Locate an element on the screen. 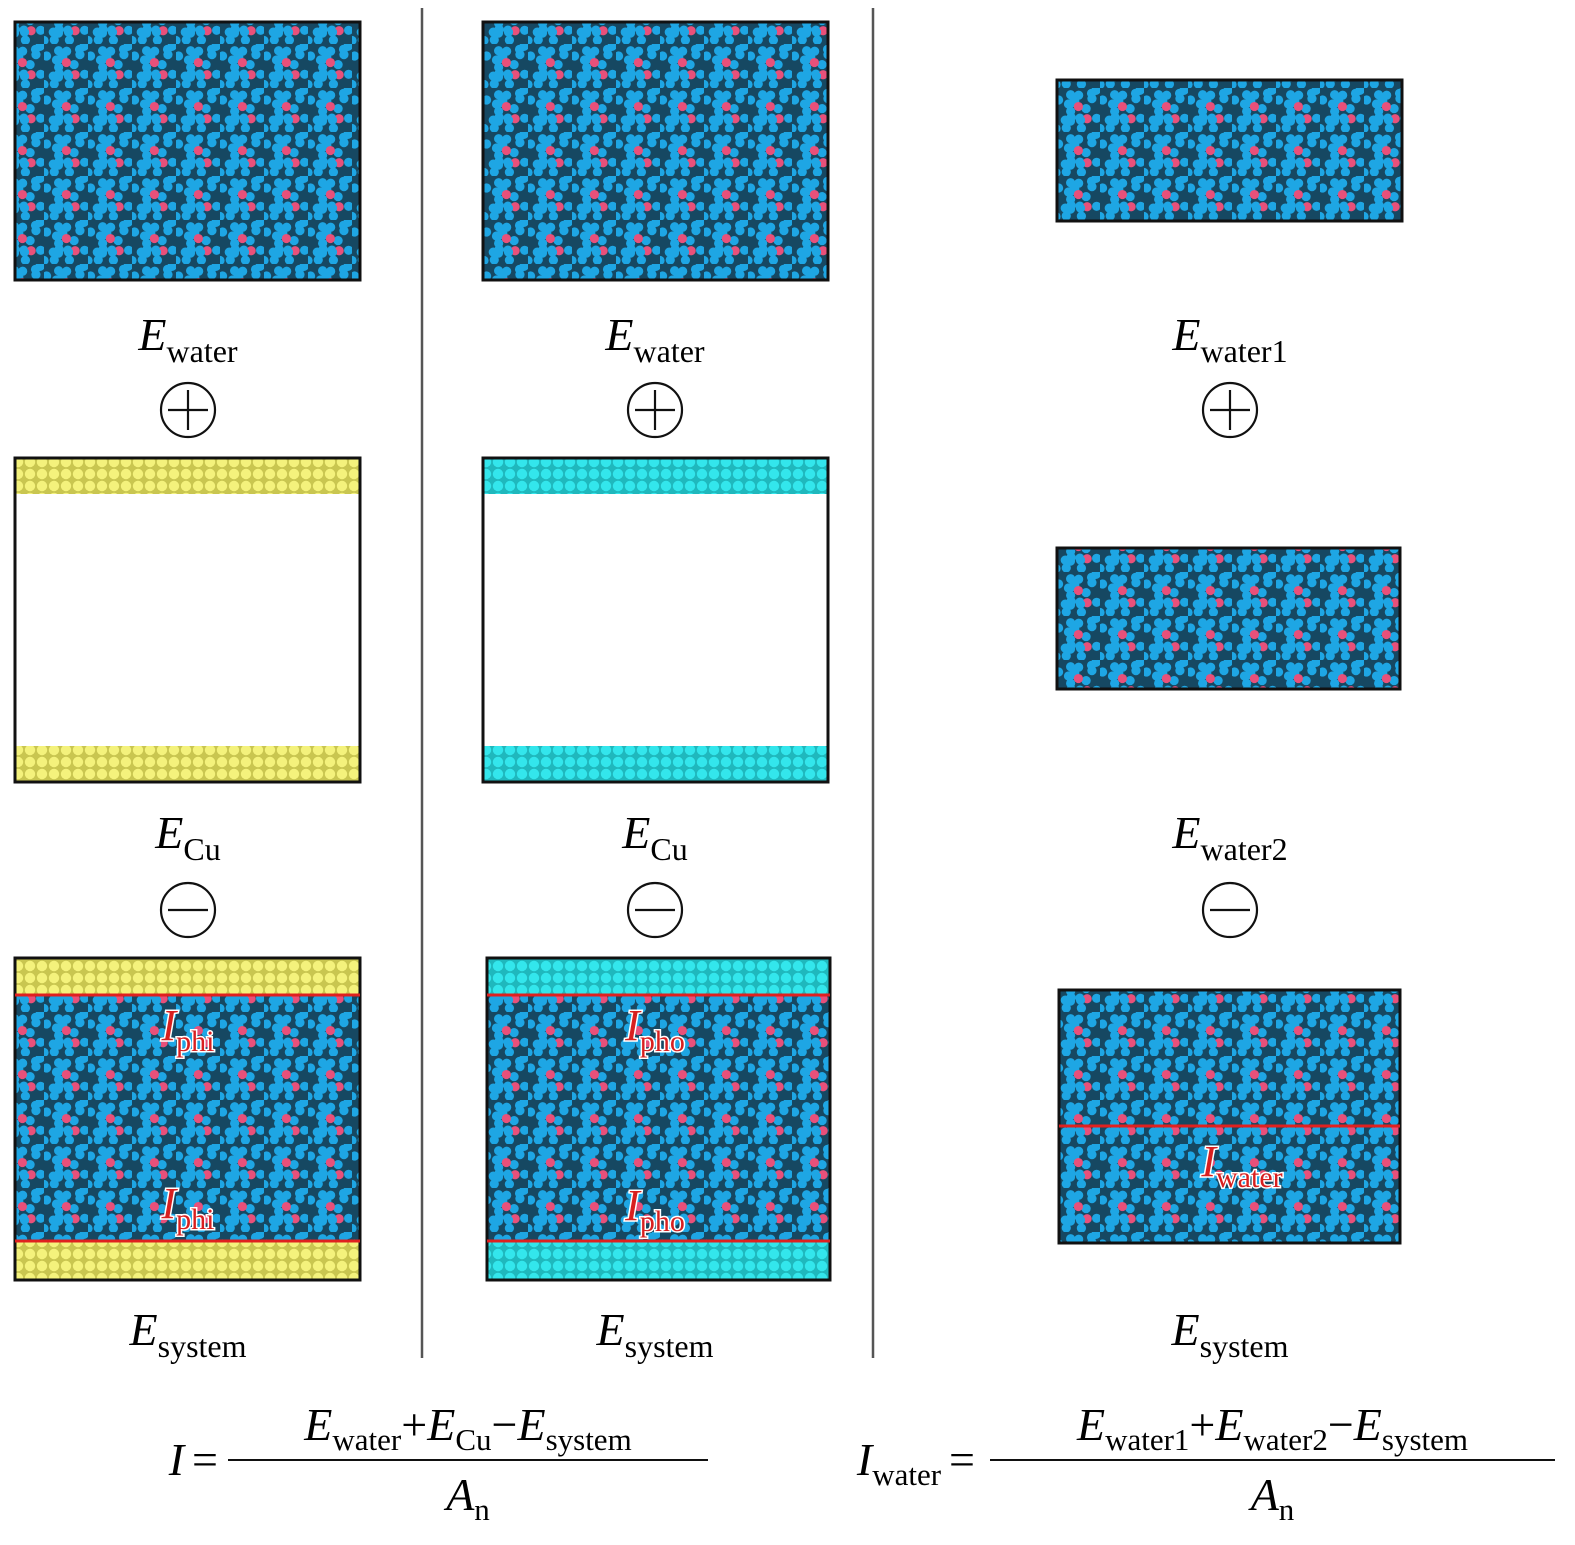 This screenshot has width=1575, height=1545. interface-label: Iphi is located at coordinates (188, 1207).